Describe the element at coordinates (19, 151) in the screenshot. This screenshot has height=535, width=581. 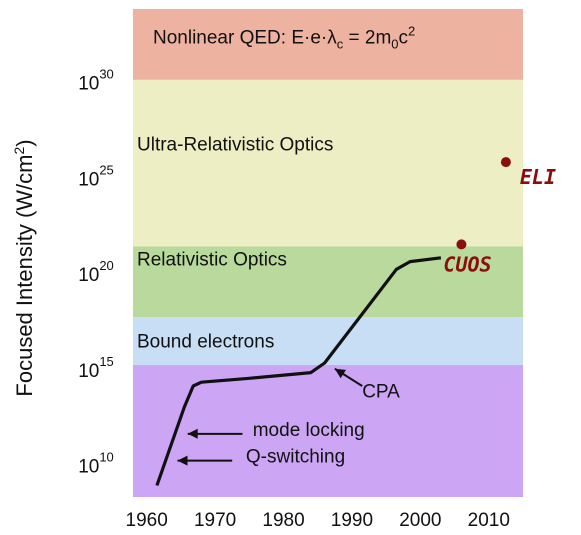
I see `y-axis-label-superscript: 2` at that location.